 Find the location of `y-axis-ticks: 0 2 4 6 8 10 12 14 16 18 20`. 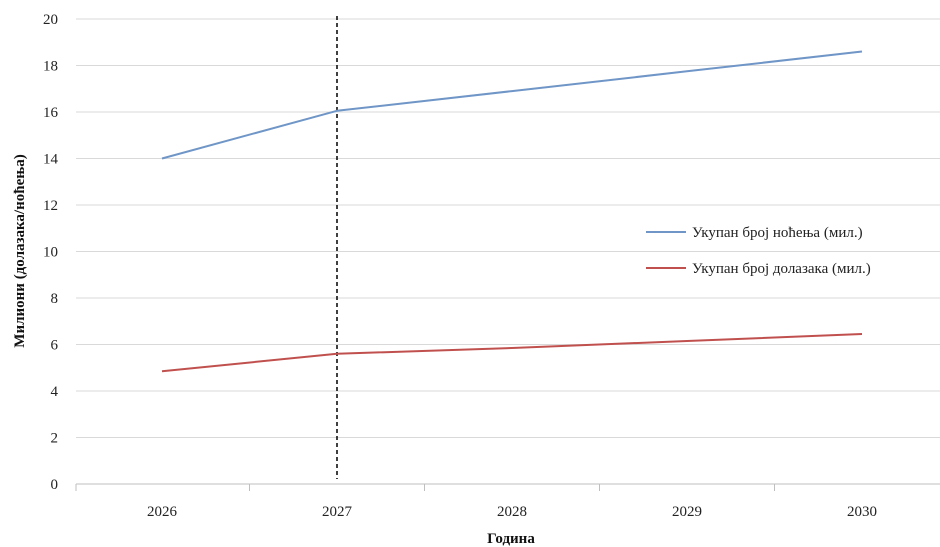

y-axis-ticks: 0 2 4 6 8 10 12 14 16 18 20 is located at coordinates (51, 252).